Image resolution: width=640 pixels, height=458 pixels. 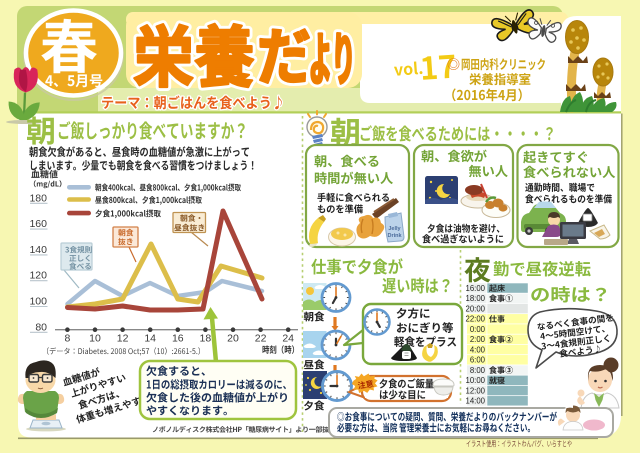 I want to click on svg-text: 20, so click(x=233, y=339).